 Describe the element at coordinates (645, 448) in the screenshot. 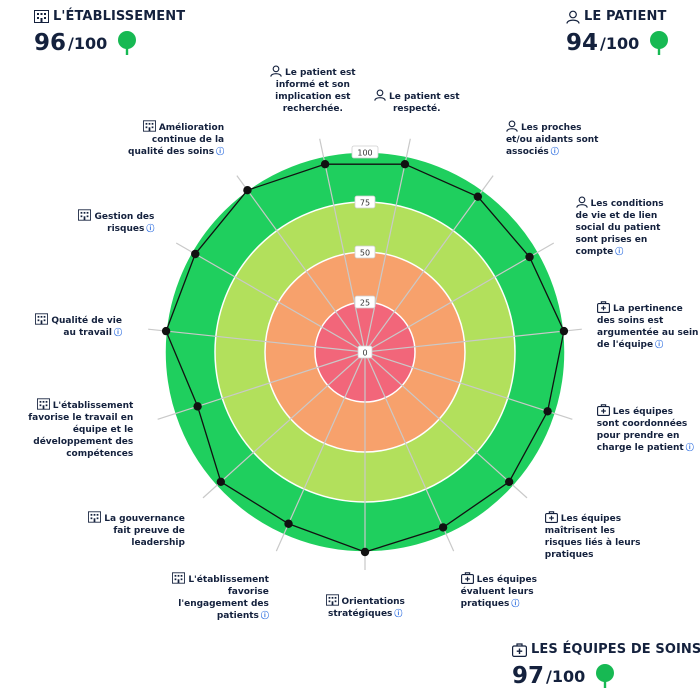

I see `axis-label-line: charge le patient ⓘ` at that location.